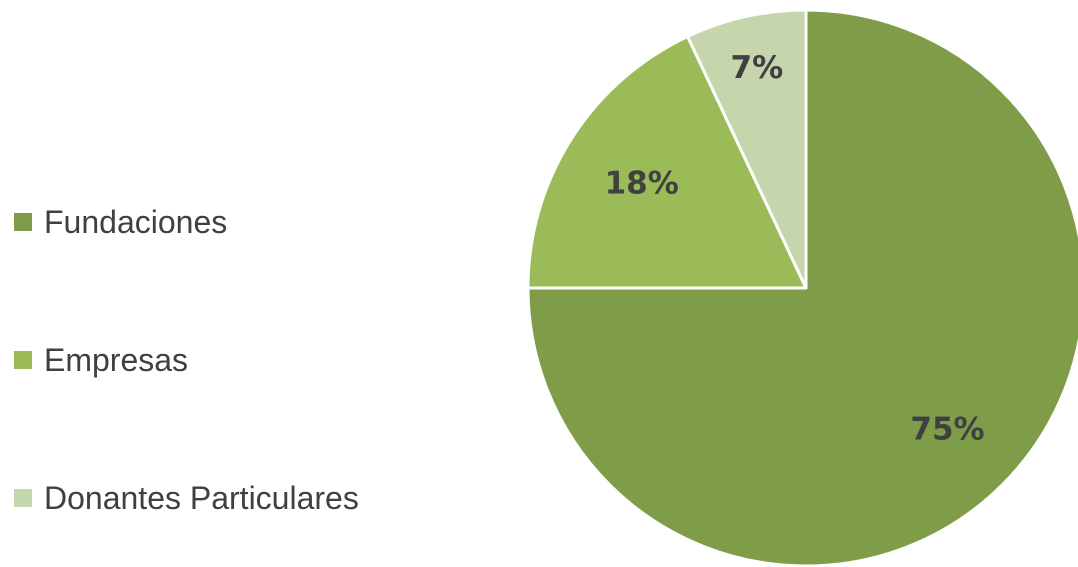  Describe the element at coordinates (116, 359) in the screenshot. I see `legend-label: Empresas` at that location.